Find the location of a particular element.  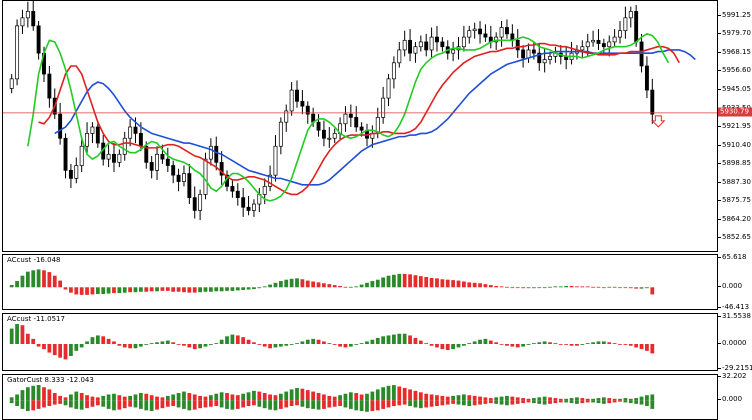

axis-tick-label: 5956.60 is located at coordinates (734, 70).